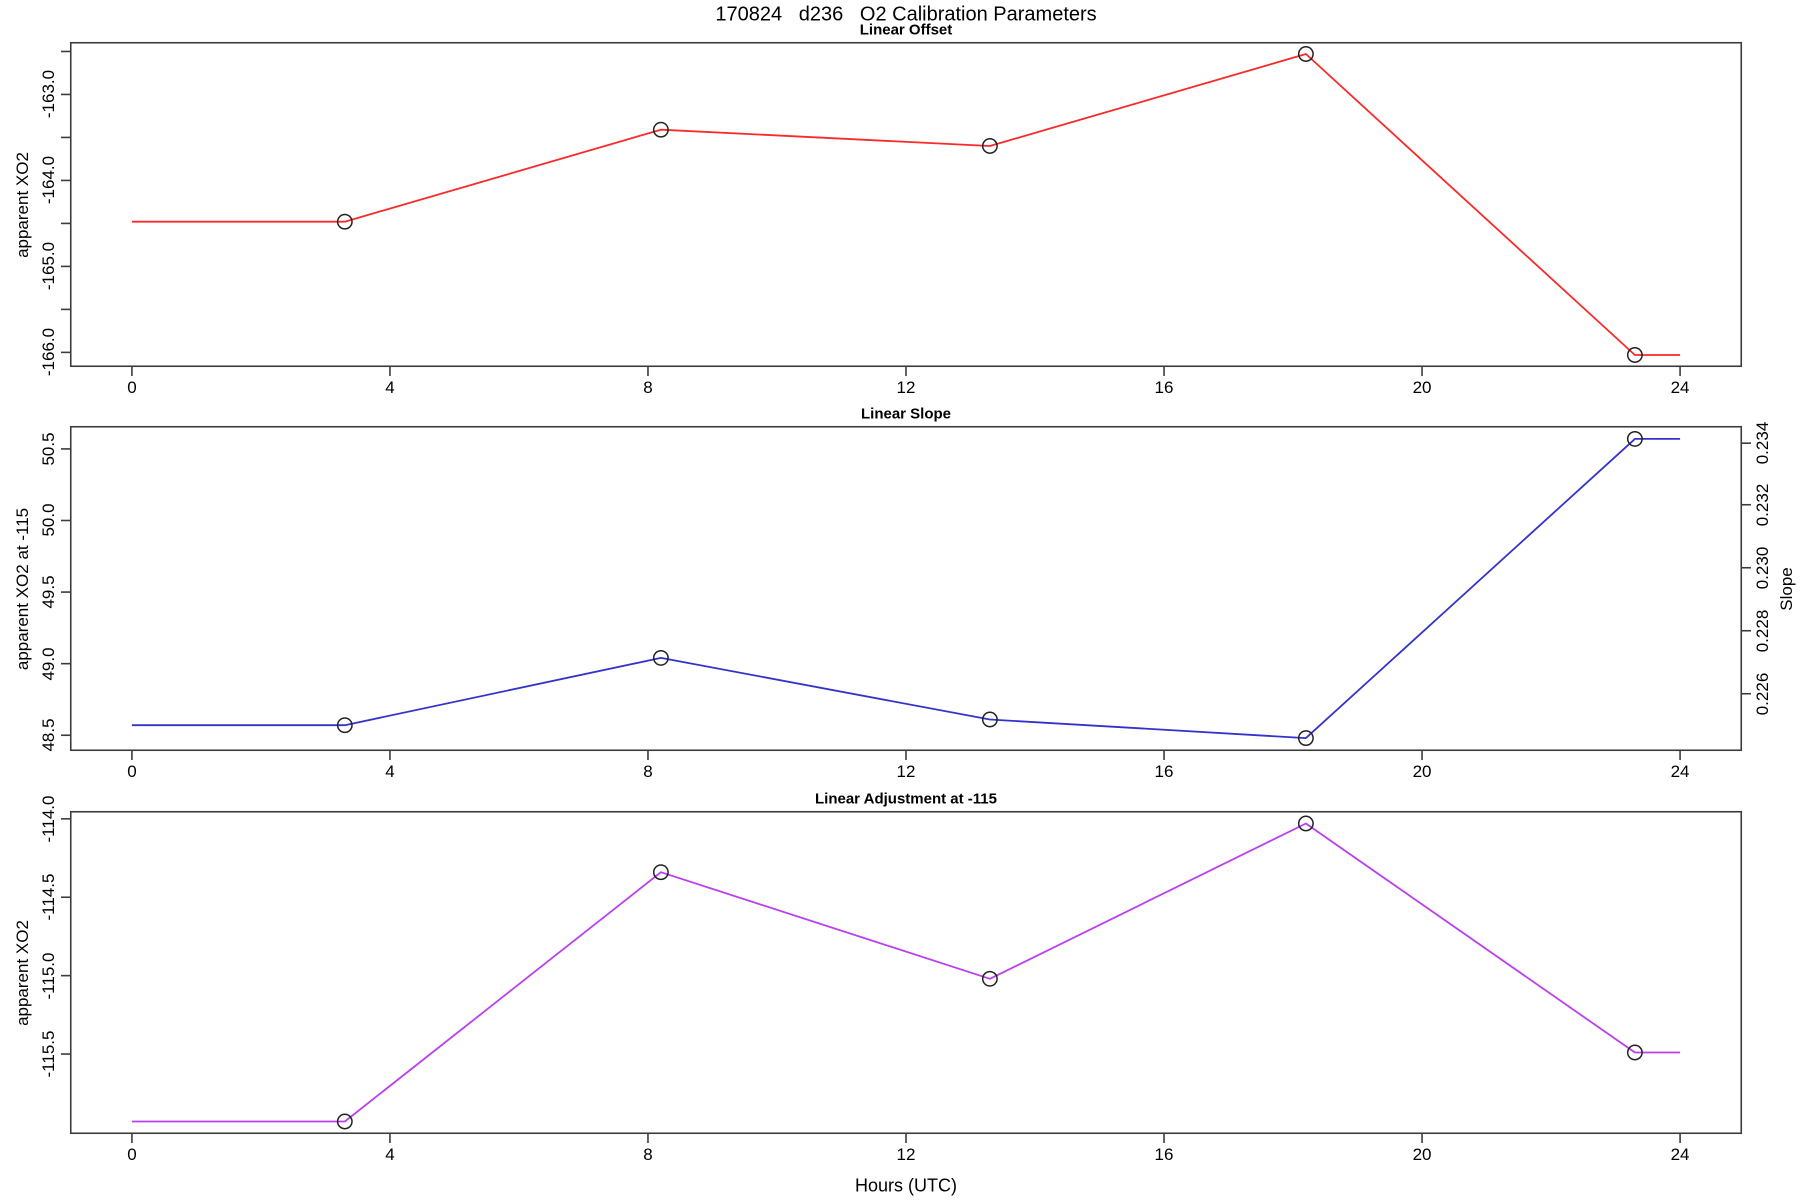  What do you see at coordinates (48, 735) in the screenshot?
I see `y-tick-label: 48.5` at bounding box center [48, 735].